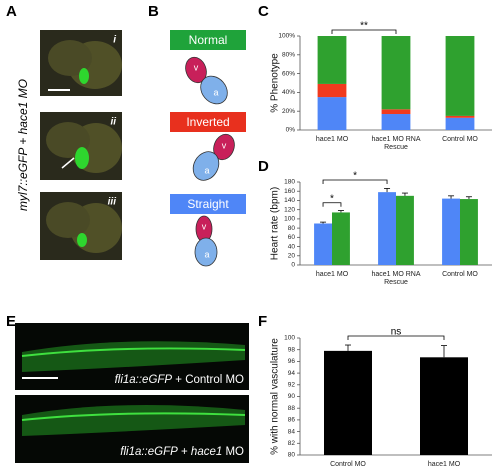 The height and width of the screenshot is (471, 500). What do you see at coordinates (288, 73) in the screenshot?
I see `y-tick-label: 60%` at bounding box center [288, 73].